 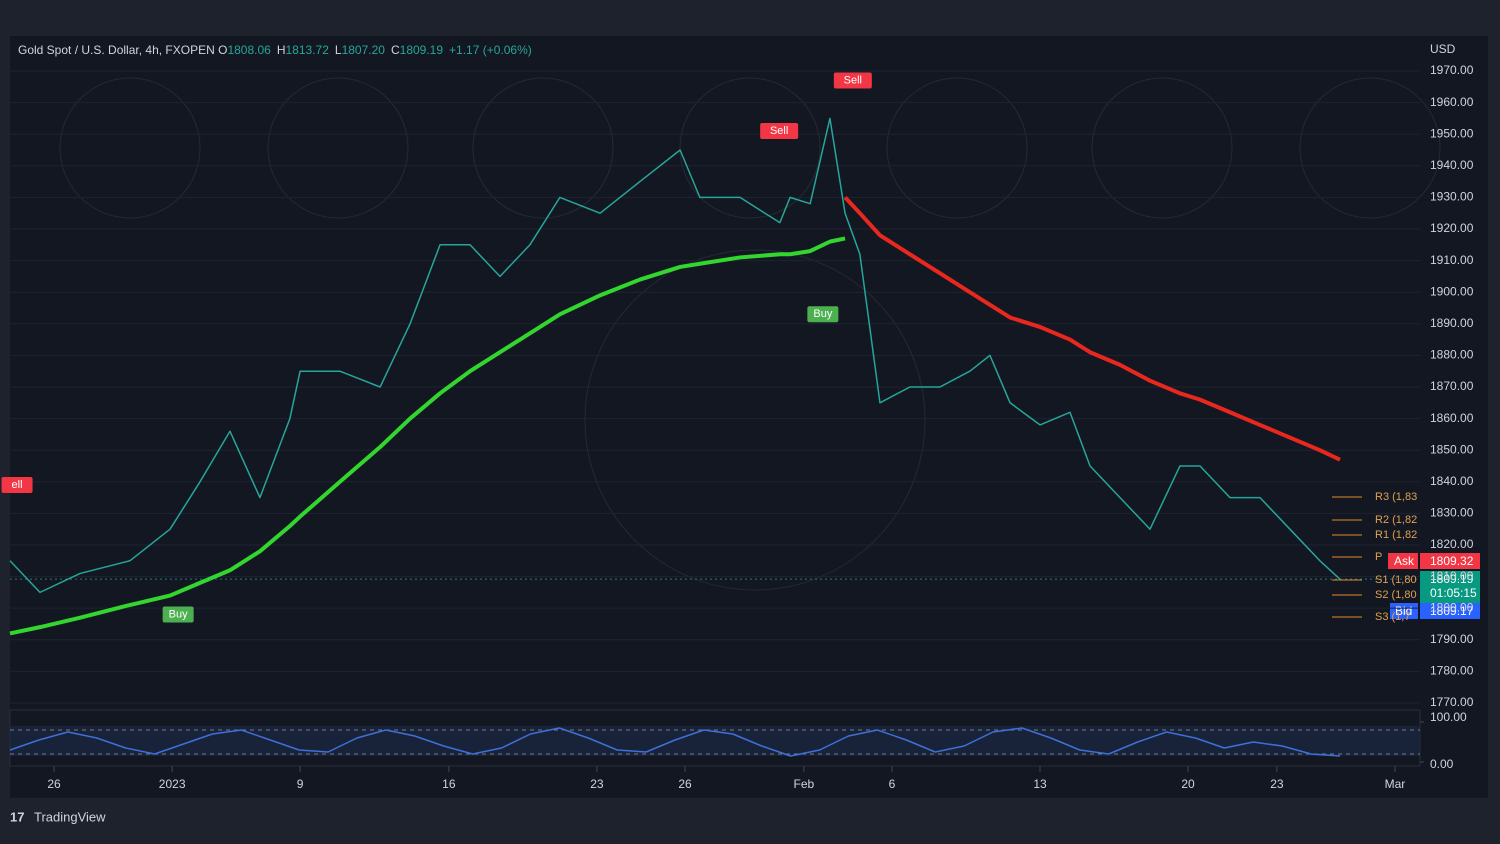 What do you see at coordinates (307, 50) in the screenshot?
I see `ohlc-value: 1813.72` at bounding box center [307, 50].